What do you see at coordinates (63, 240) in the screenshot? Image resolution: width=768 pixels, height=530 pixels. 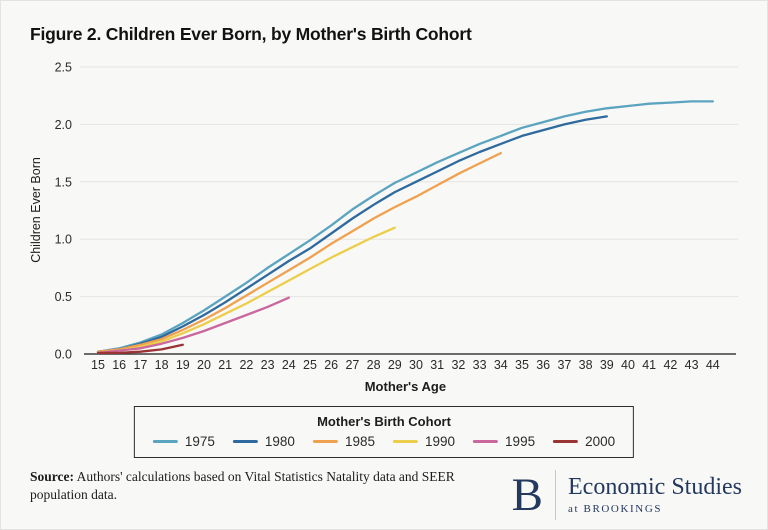 I see `y-tick-label-1.0: 1.0` at bounding box center [63, 240].